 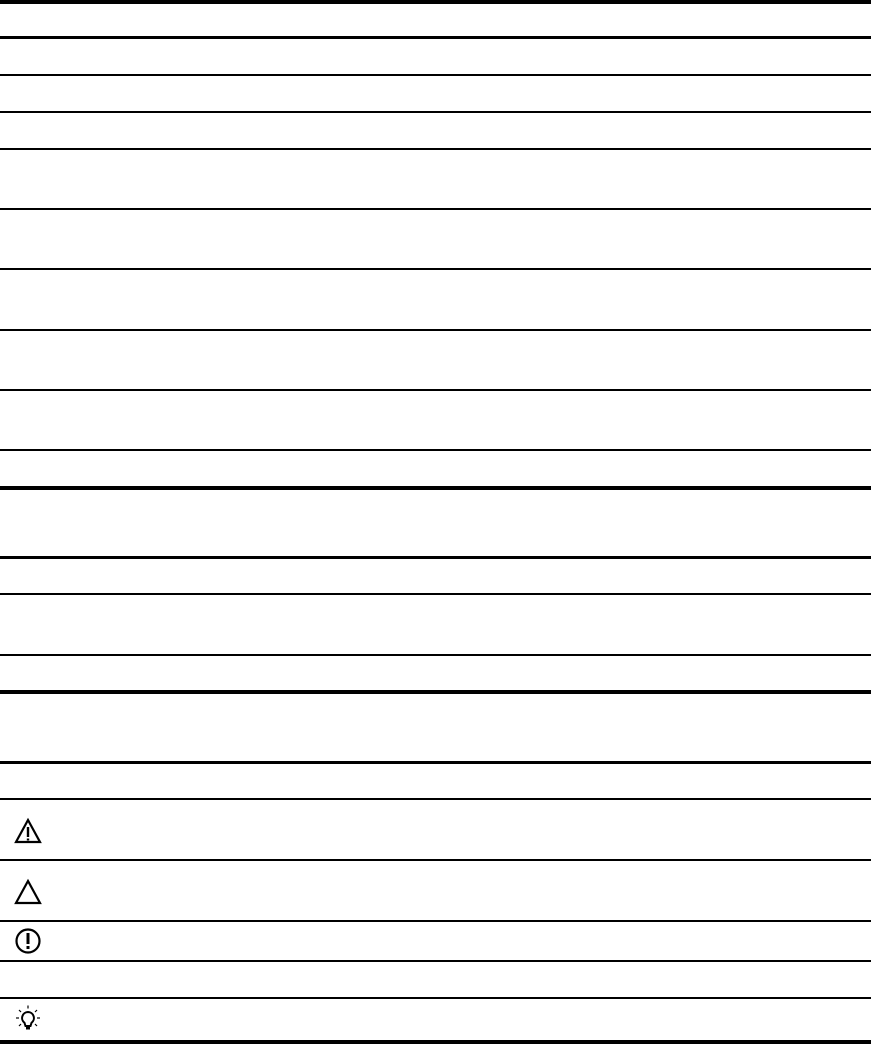 What do you see at coordinates (28, 830) in the screenshot?
I see `warning-icon` at bounding box center [28, 830].